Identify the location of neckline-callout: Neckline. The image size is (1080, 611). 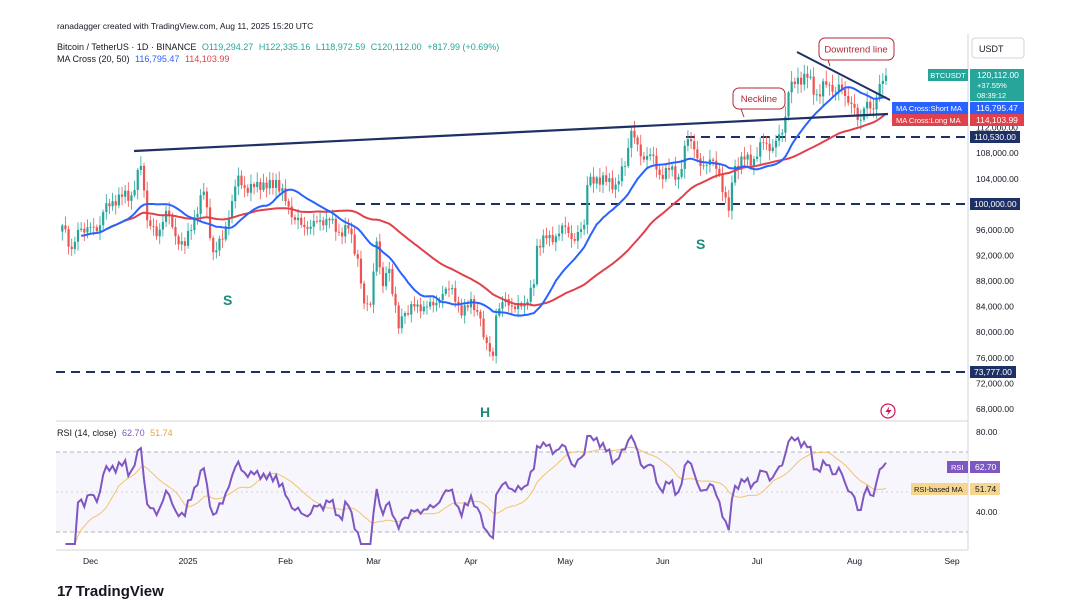
(759, 102).